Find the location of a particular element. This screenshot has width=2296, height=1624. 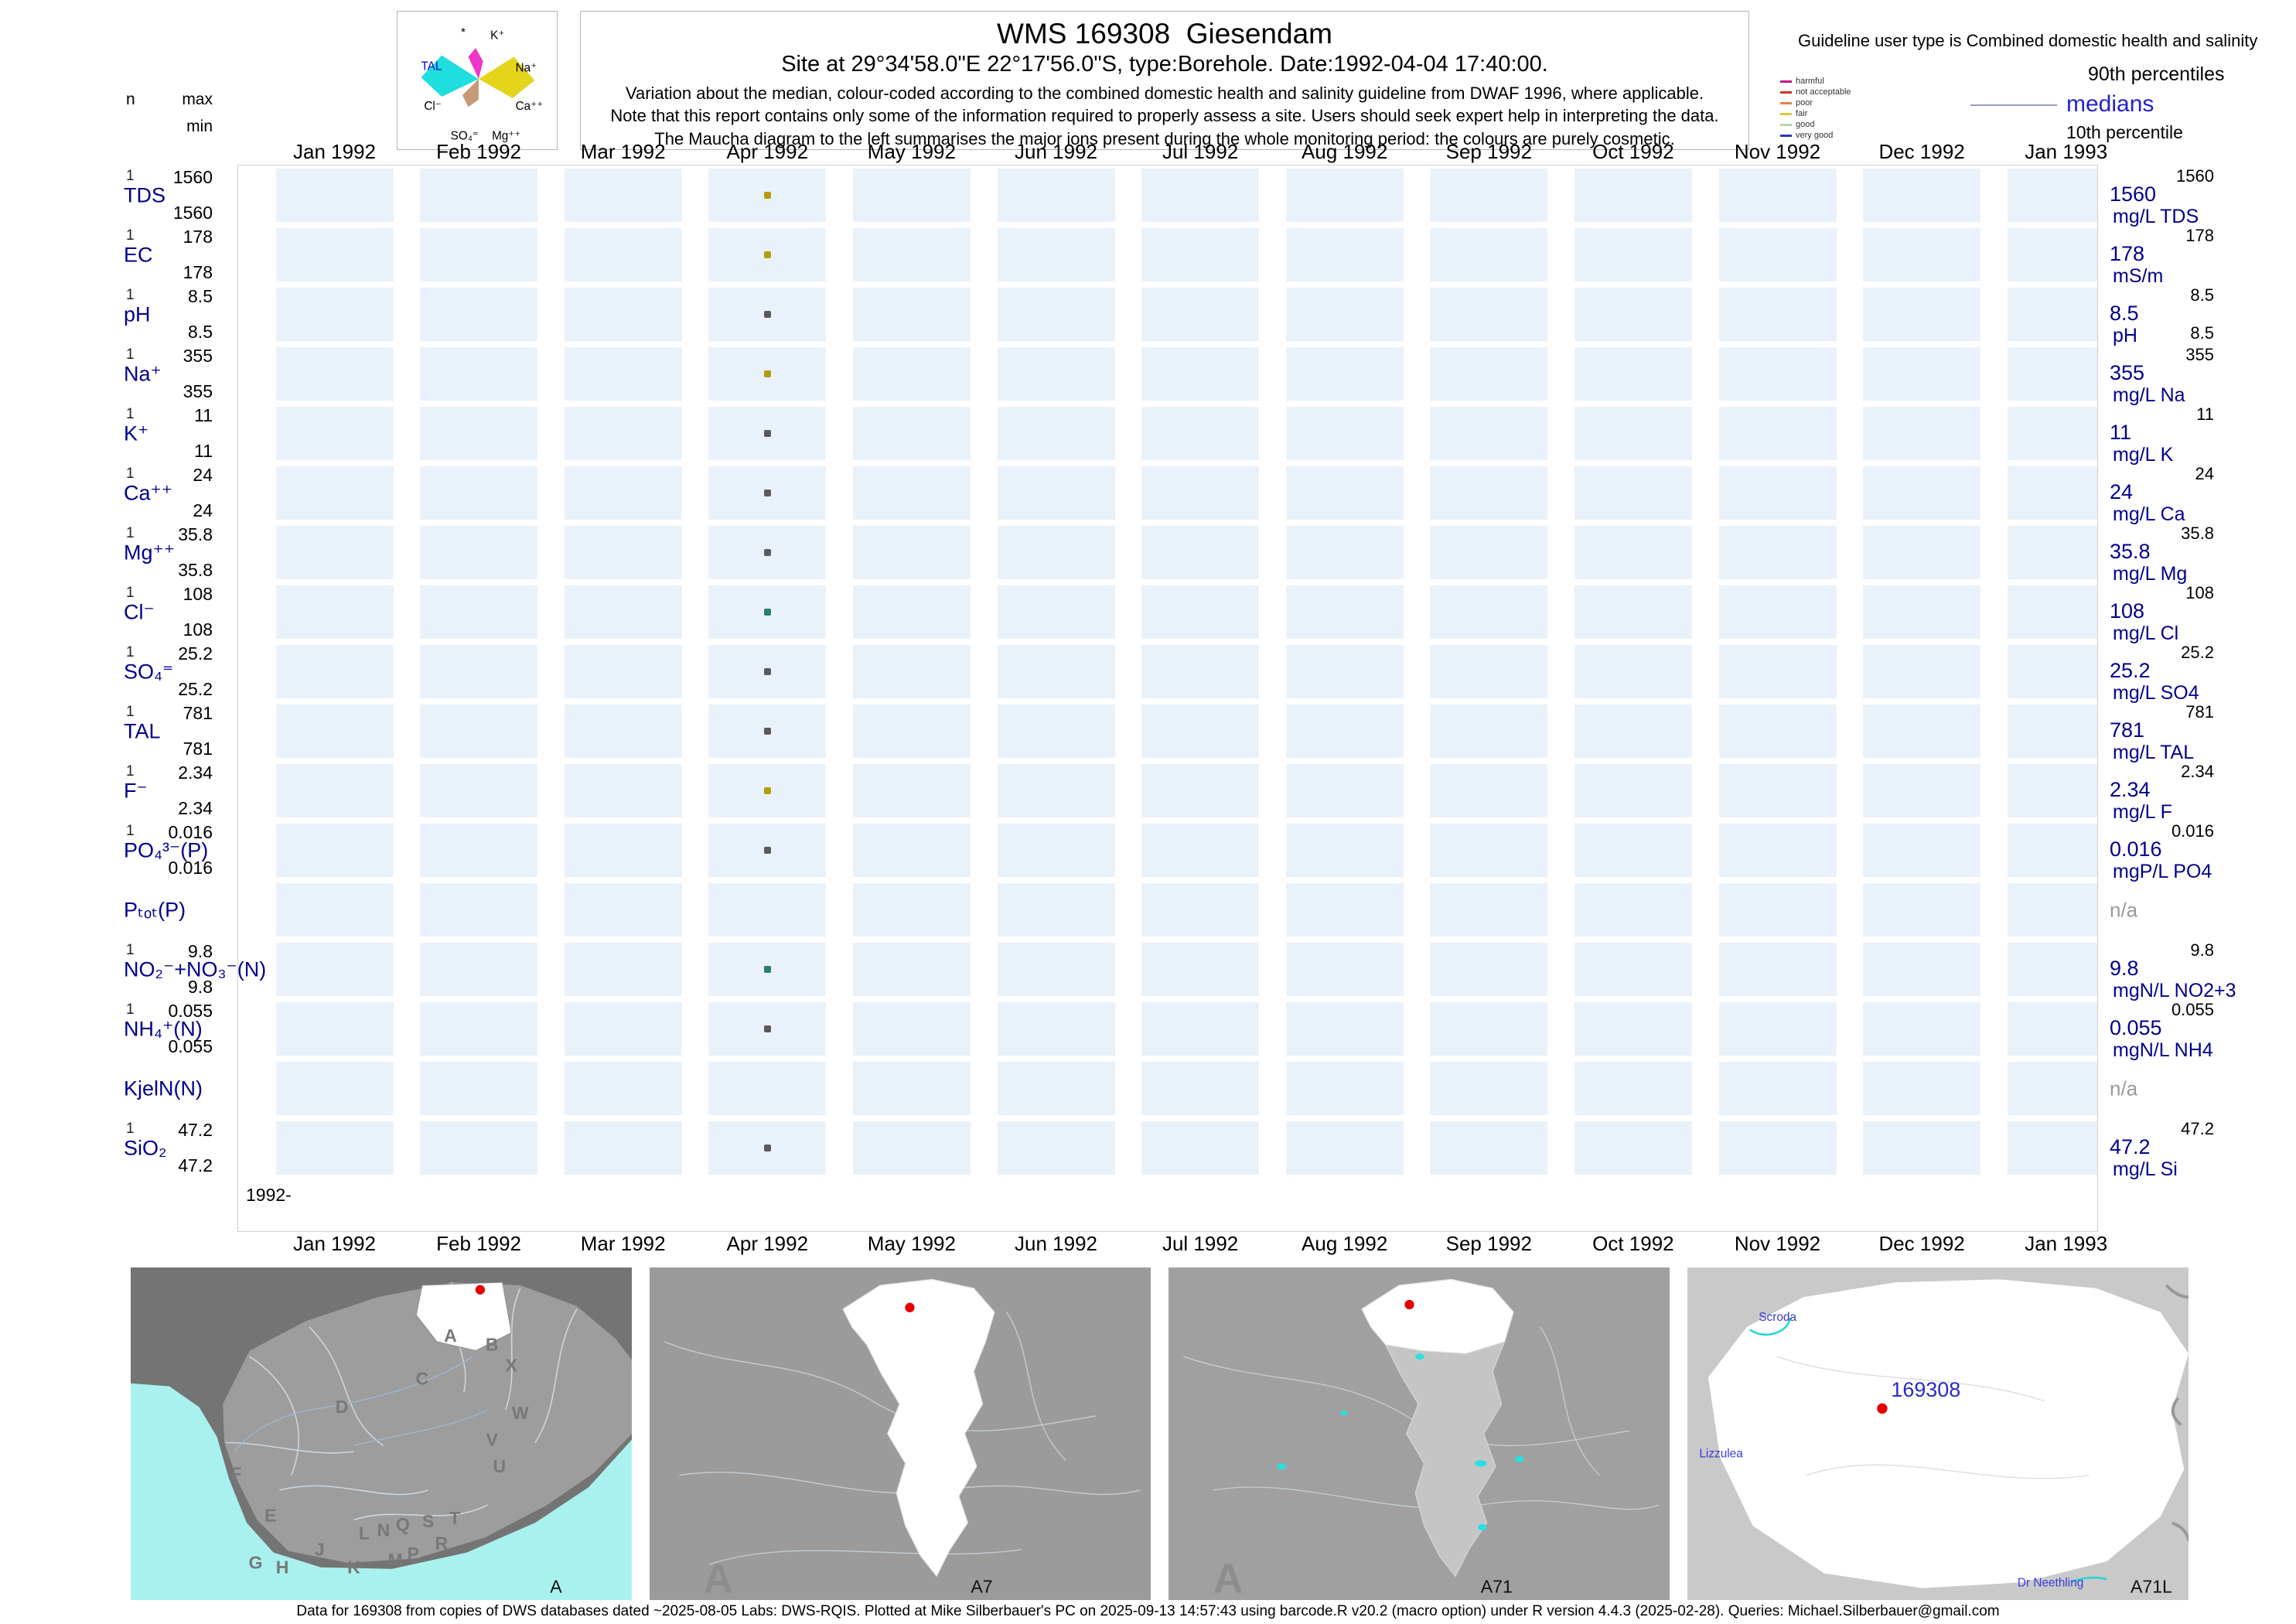

max-value: 0.055 is located at coordinates (190, 1011).